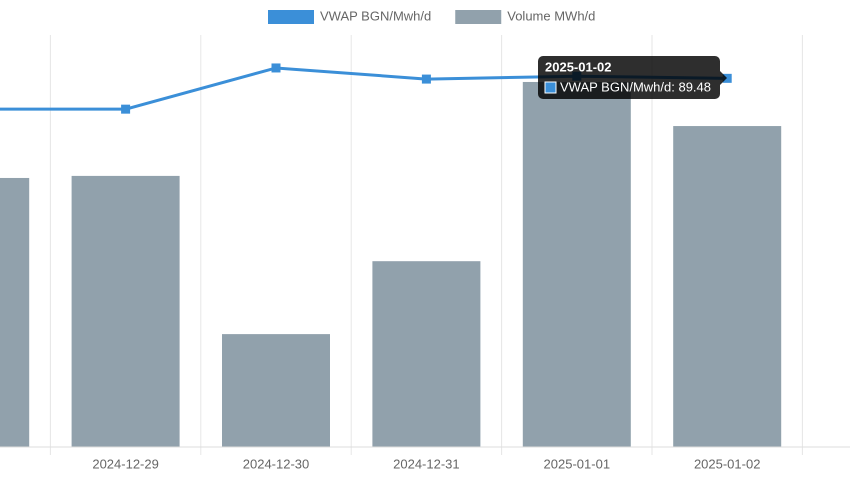  What do you see at coordinates (431, 16) in the screenshot?
I see `legend: VWAP BGN/Mwh/d Volume MWh/d` at bounding box center [431, 16].